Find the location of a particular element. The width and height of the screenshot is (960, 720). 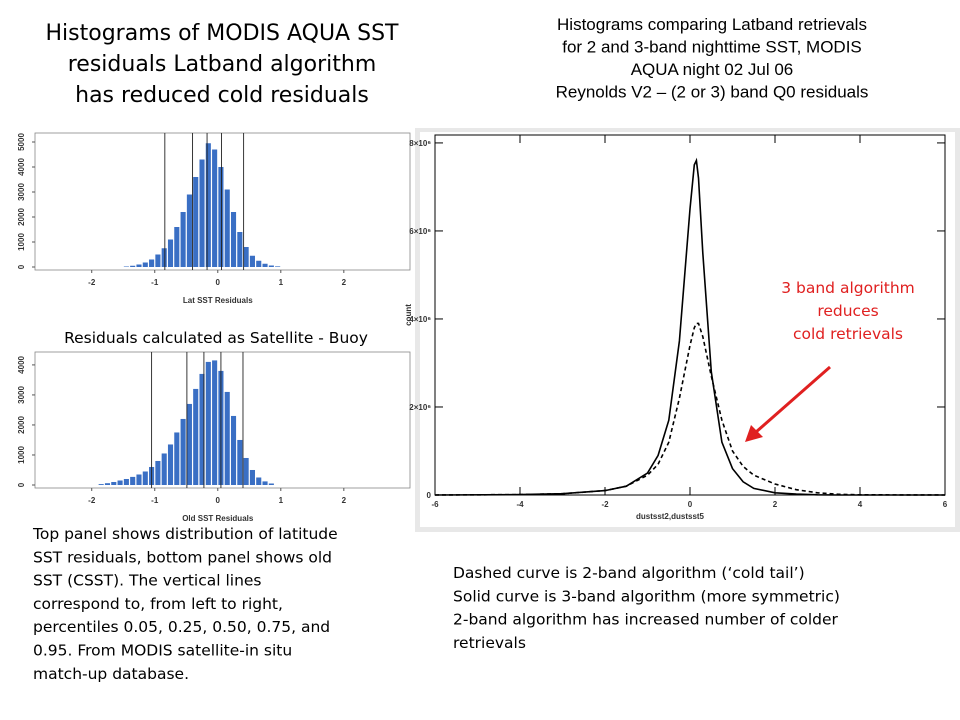

slide-title: residuals Latband algorithm is located at coordinates (222, 64).